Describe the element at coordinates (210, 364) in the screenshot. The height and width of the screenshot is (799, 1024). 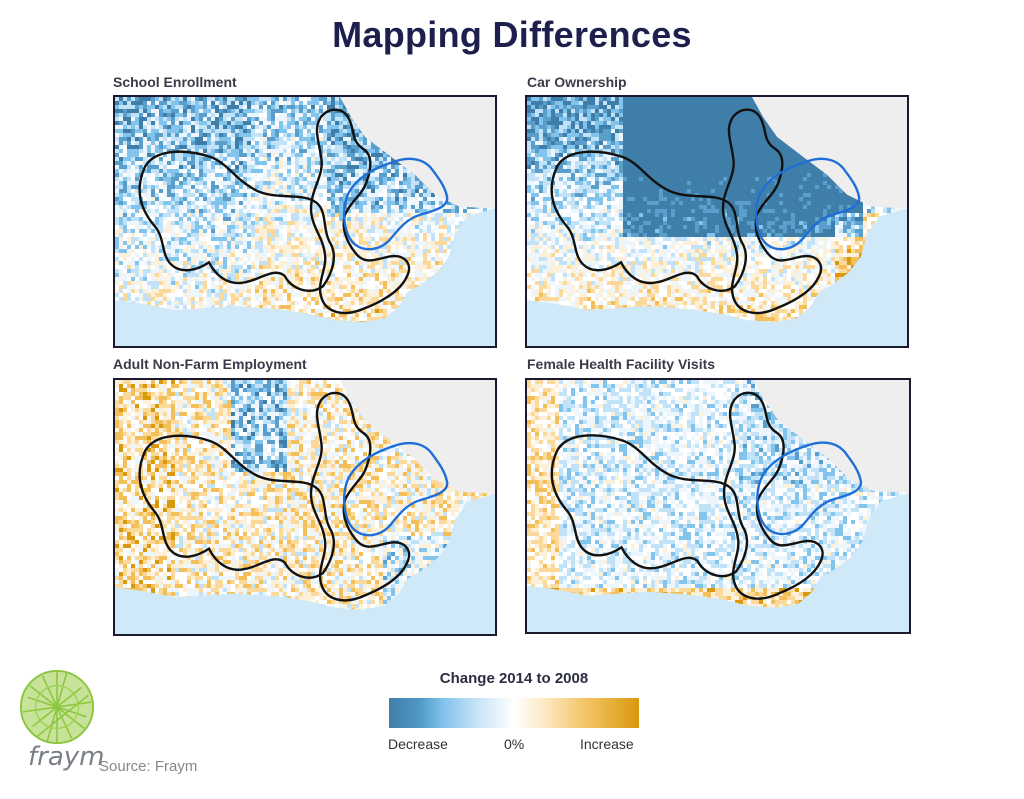
I see `panel-label-adult-non-farm-employment: Adult Non-Farm Employment` at that location.